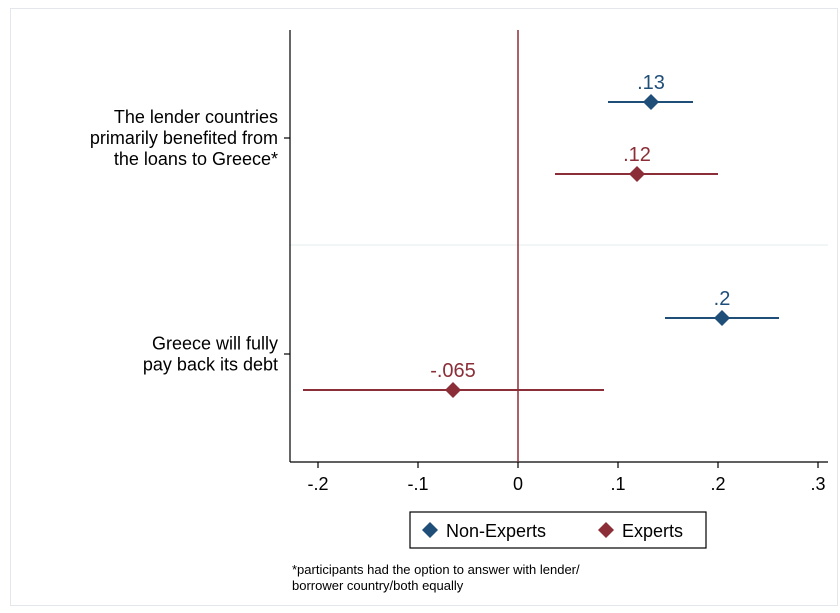  Describe the element at coordinates (196, 117) in the screenshot. I see `y-category-label: The lender countries` at that location.